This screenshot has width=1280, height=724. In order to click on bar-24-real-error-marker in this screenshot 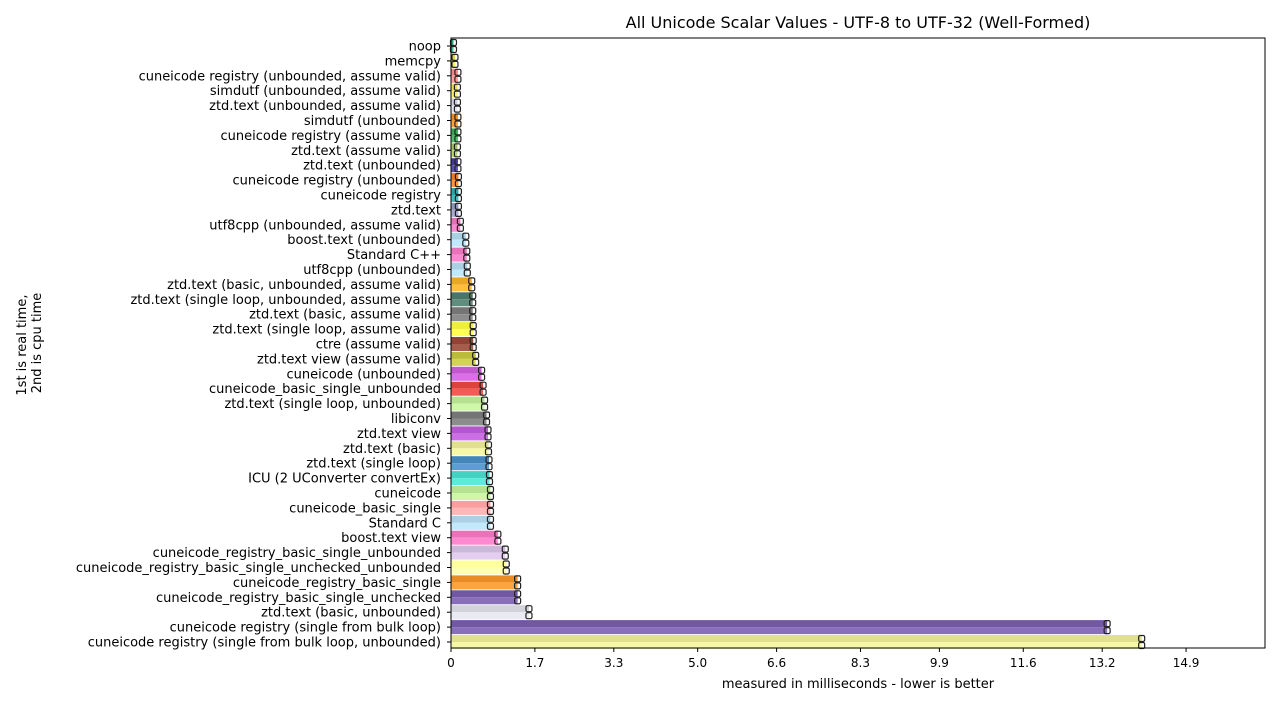, I will do `click(484, 400)`.